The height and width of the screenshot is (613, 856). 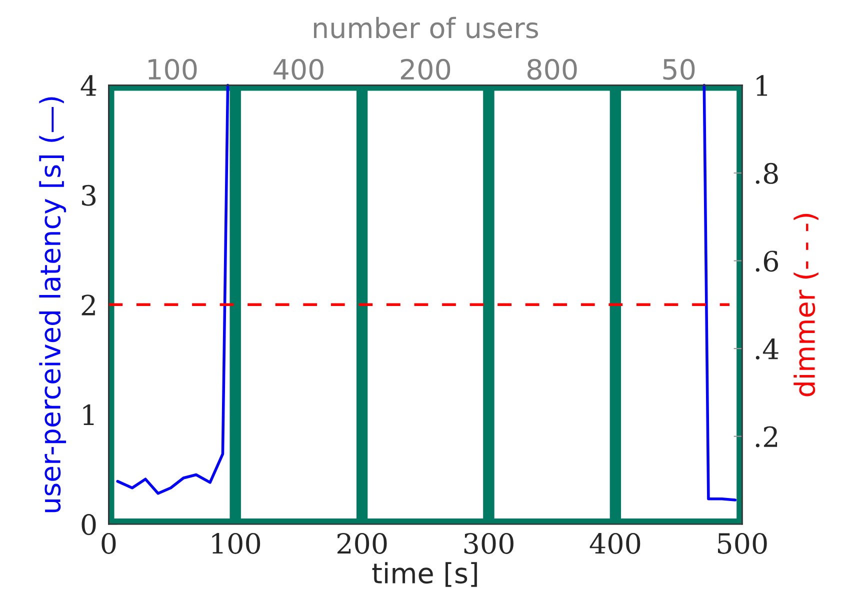 What do you see at coordinates (679, 69) in the screenshot?
I see `band-label: 50` at bounding box center [679, 69].